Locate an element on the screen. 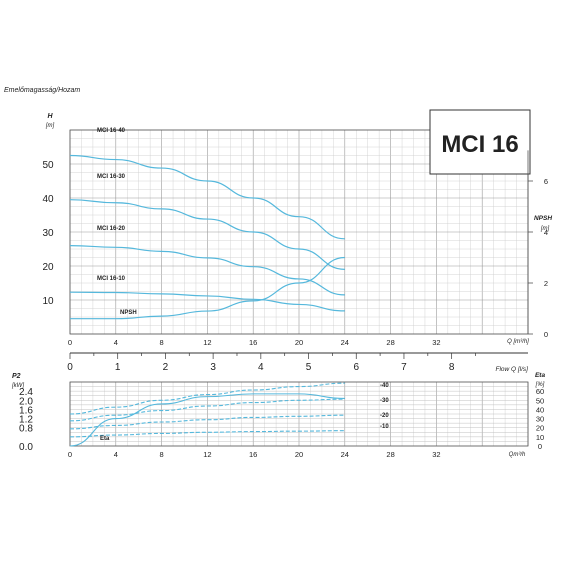 Image resolution: width=570 pixels, height=570 pixels. p2-tick-label: 0.0 is located at coordinates (26, 447).